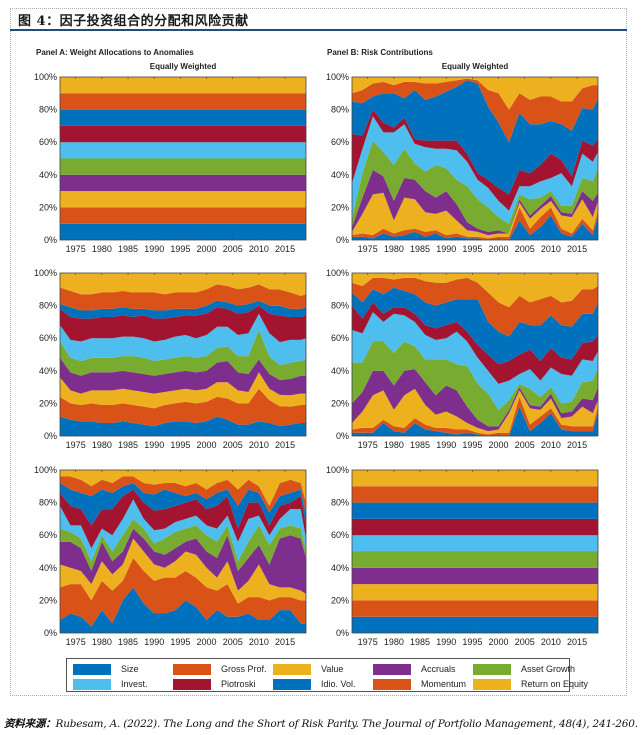 This screenshot has width=643, height=735. Describe the element at coordinates (475, 66) in the screenshot. I see `panel-b-subtitle: Equally Weighted` at that location.